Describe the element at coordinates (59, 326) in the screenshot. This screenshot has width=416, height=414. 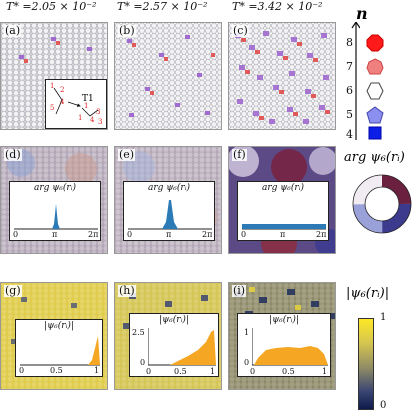
I see `inset-g-title: |ψ₆(rᵢ)|` at that location.